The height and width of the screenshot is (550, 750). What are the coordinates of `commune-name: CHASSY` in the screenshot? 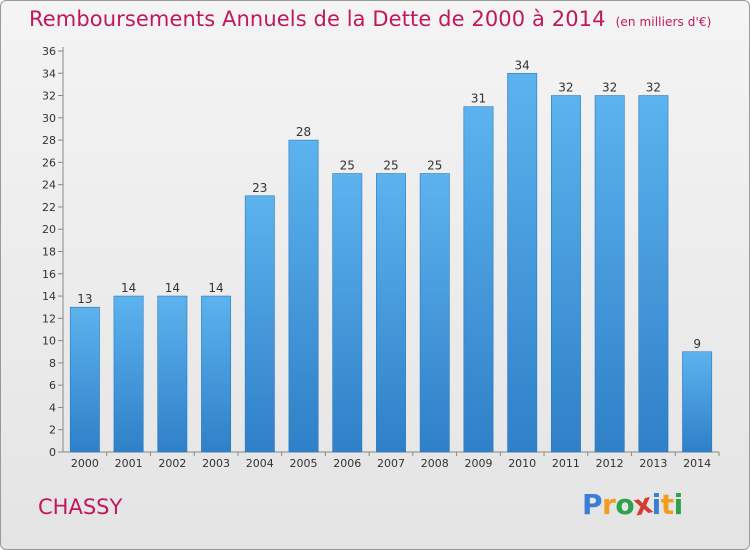 It's located at (80, 507).